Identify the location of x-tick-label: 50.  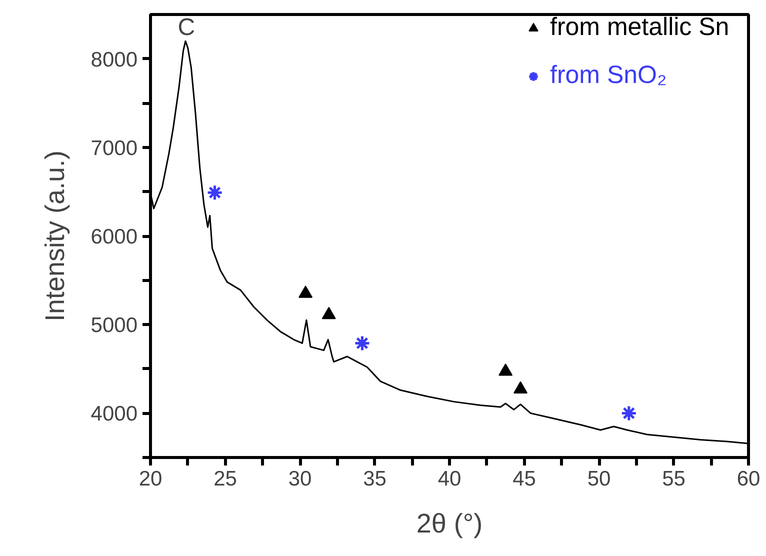
(599, 479).